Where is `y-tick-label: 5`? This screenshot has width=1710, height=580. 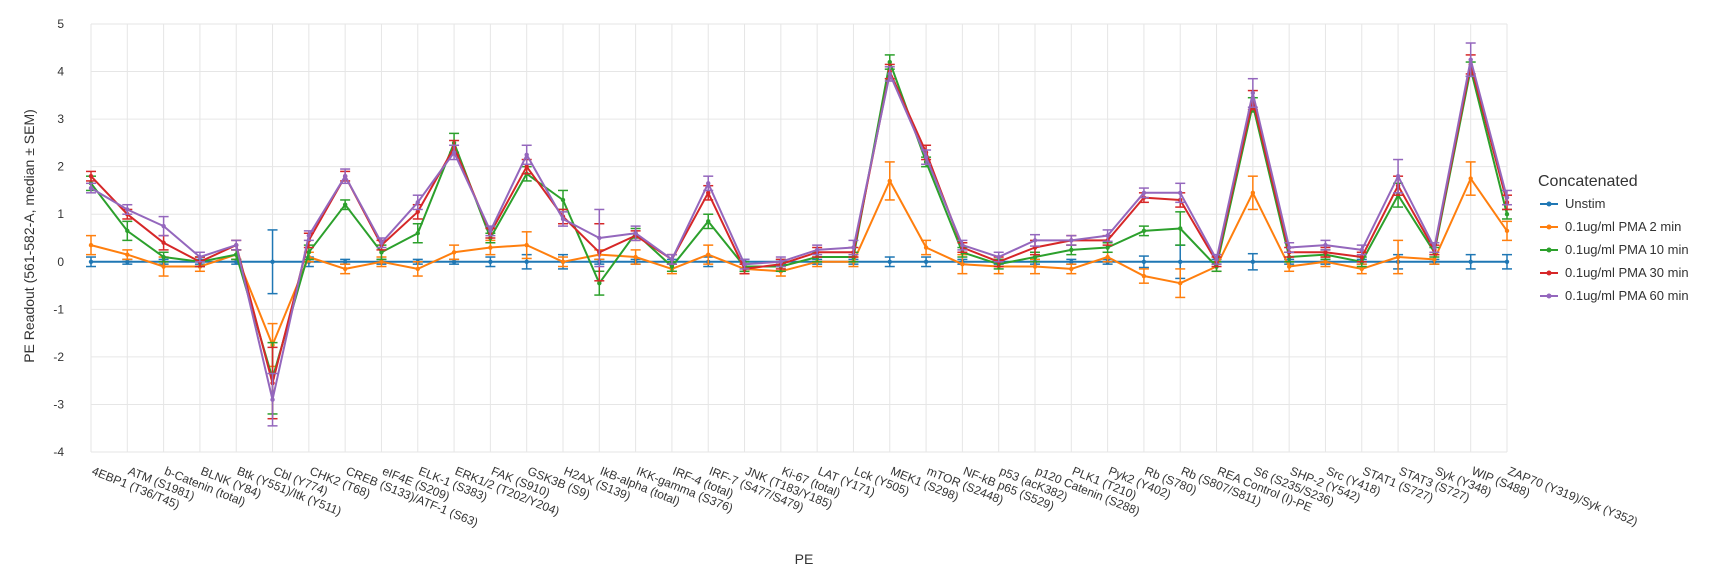
y-tick-label: 5 is located at coordinates (60, 24).